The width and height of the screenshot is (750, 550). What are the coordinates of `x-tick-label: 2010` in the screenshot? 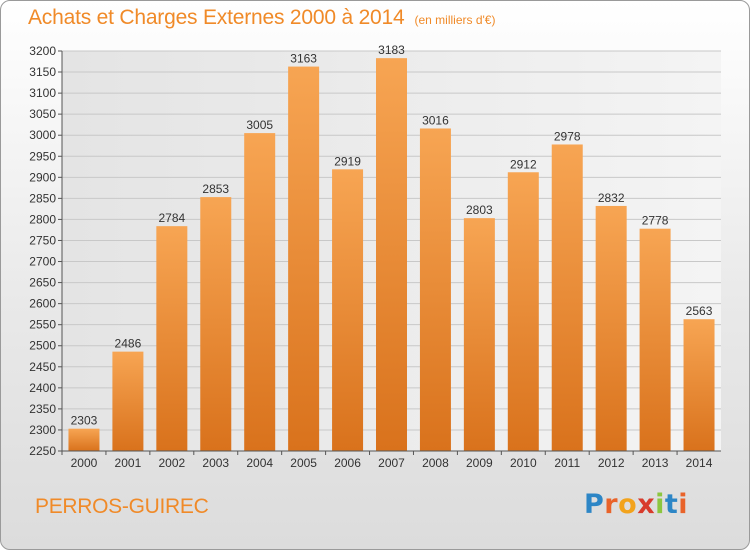 It's located at (523, 463).